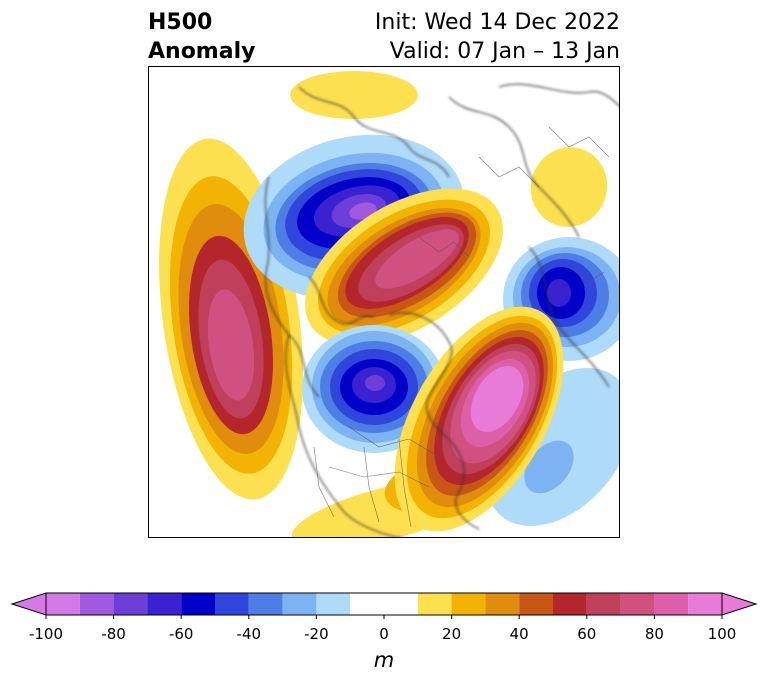 Image resolution: width=768 pixels, height=684 pixels. Describe the element at coordinates (569, 187) in the screenshot. I see `ridge-scandinavia` at that location.